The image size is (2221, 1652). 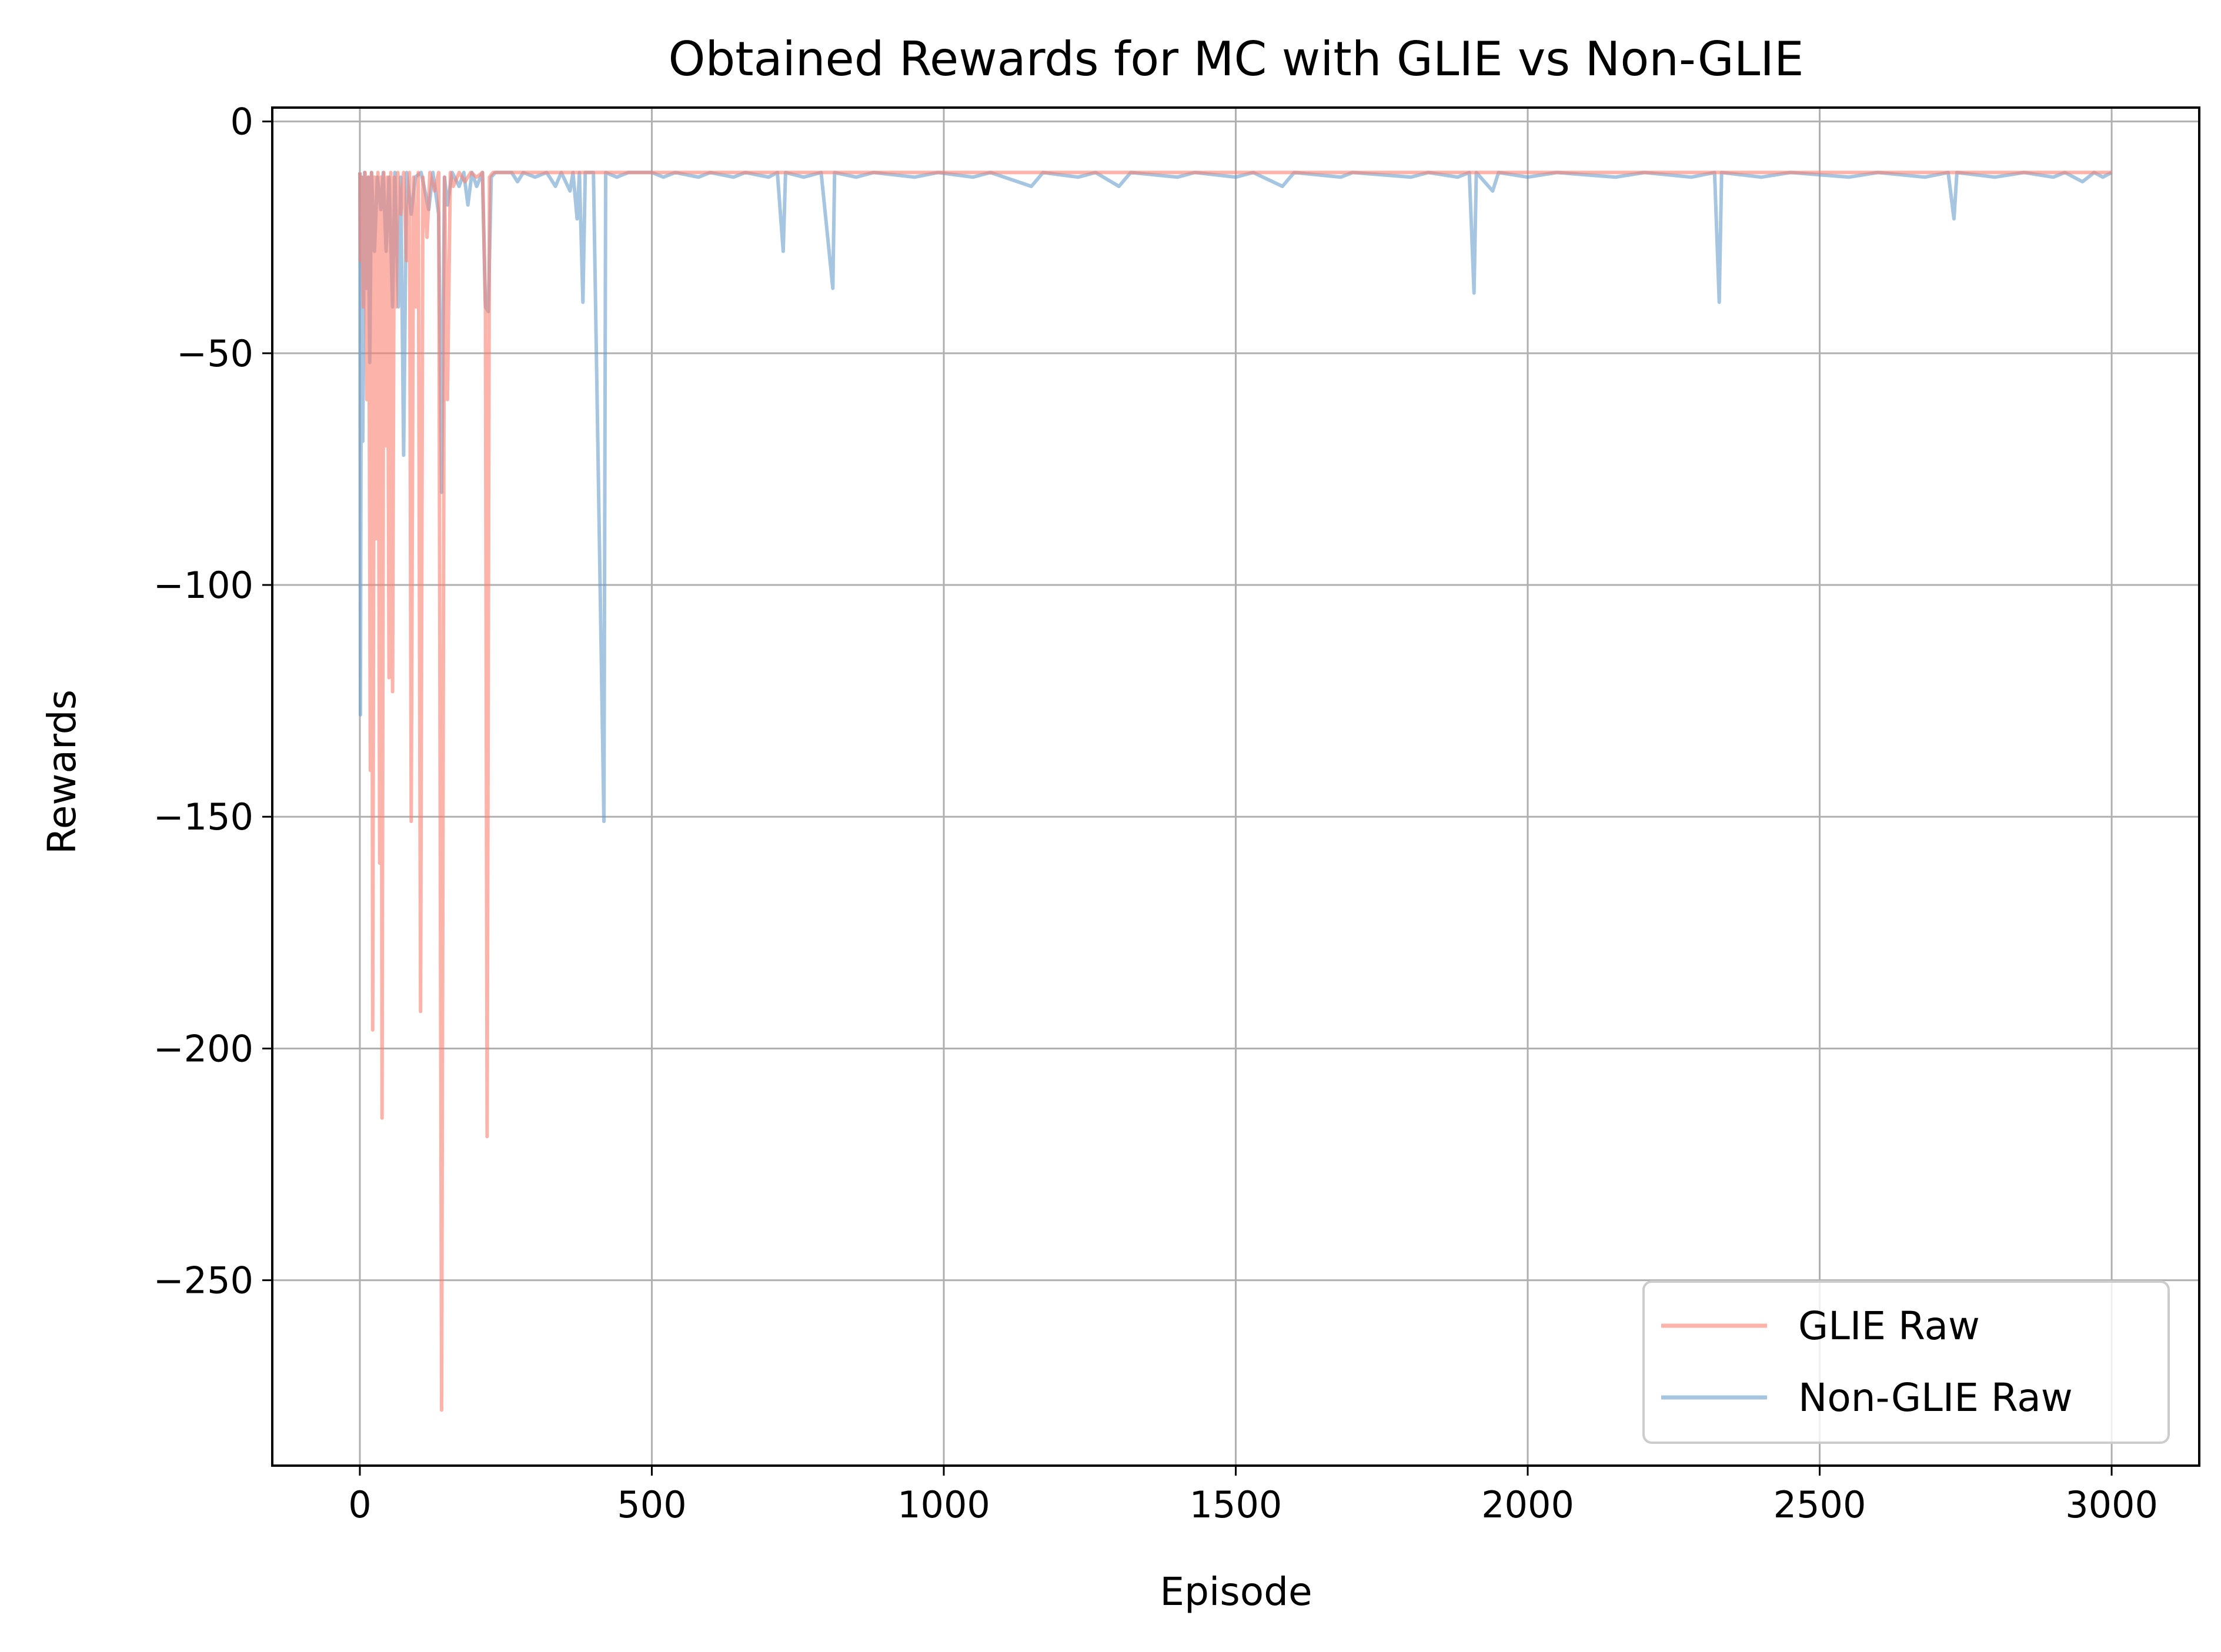 What do you see at coordinates (1936, 1398) in the screenshot?
I see `legend-label-non-glie: Non-GLIE Raw` at bounding box center [1936, 1398].